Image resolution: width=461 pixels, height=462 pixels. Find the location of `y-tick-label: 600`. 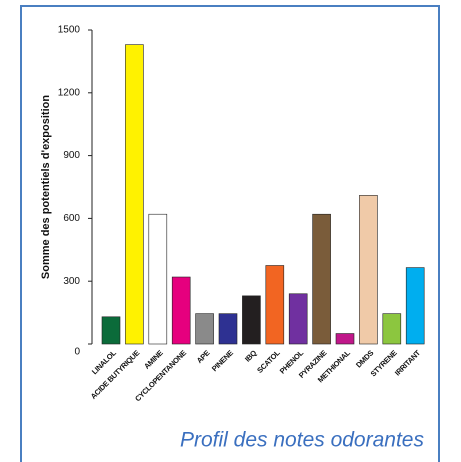

y-tick-label: 600 is located at coordinates (71, 218).